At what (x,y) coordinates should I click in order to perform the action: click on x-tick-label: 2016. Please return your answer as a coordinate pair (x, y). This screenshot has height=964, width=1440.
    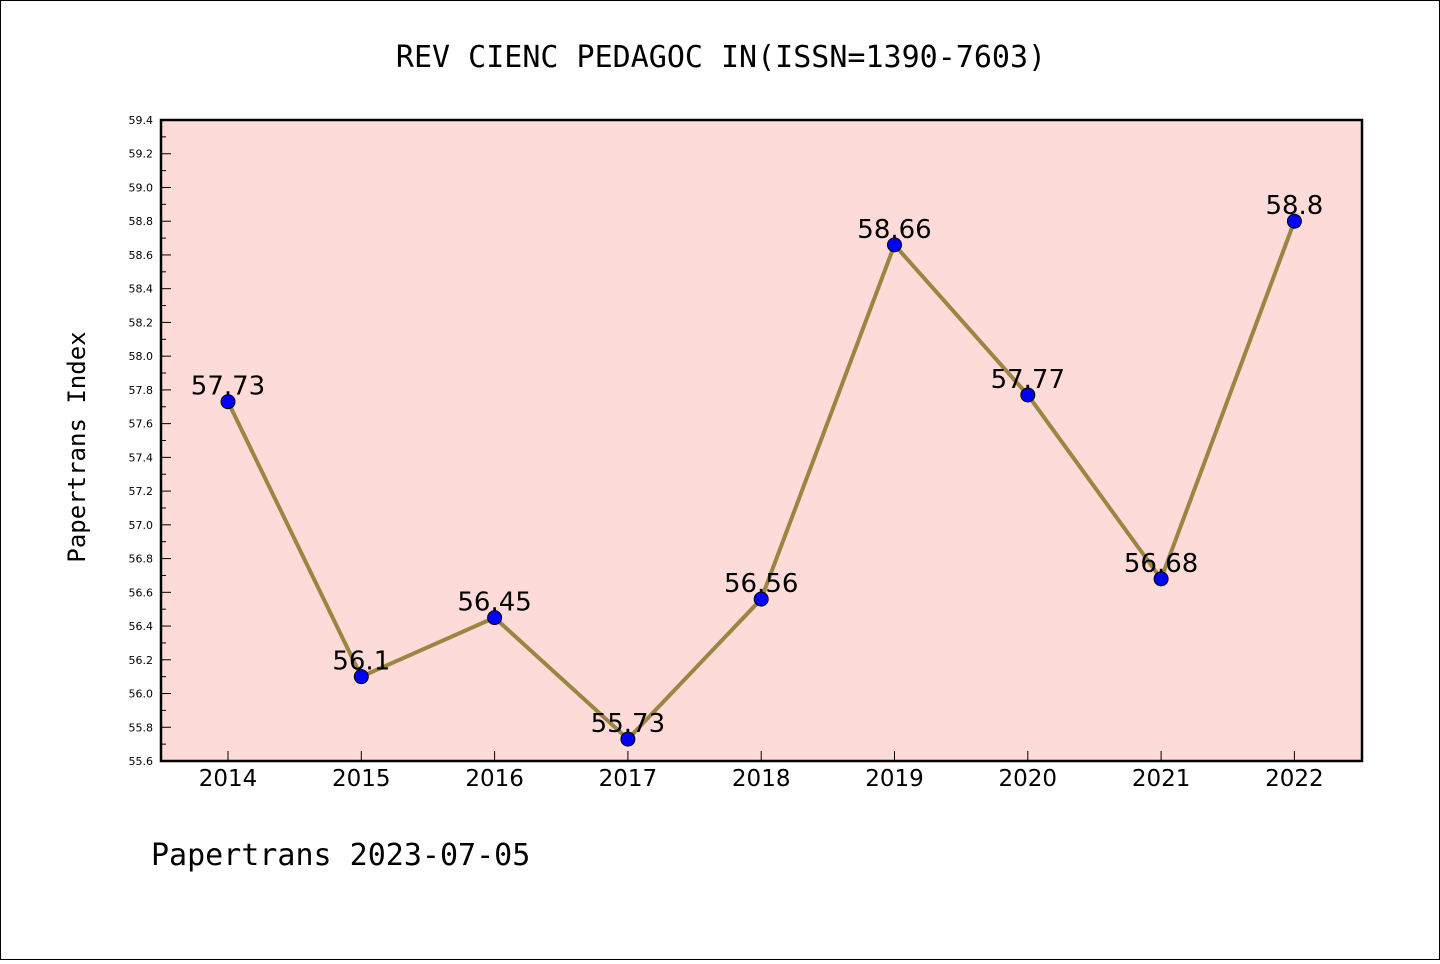
    Looking at the image, I should click on (494, 779).